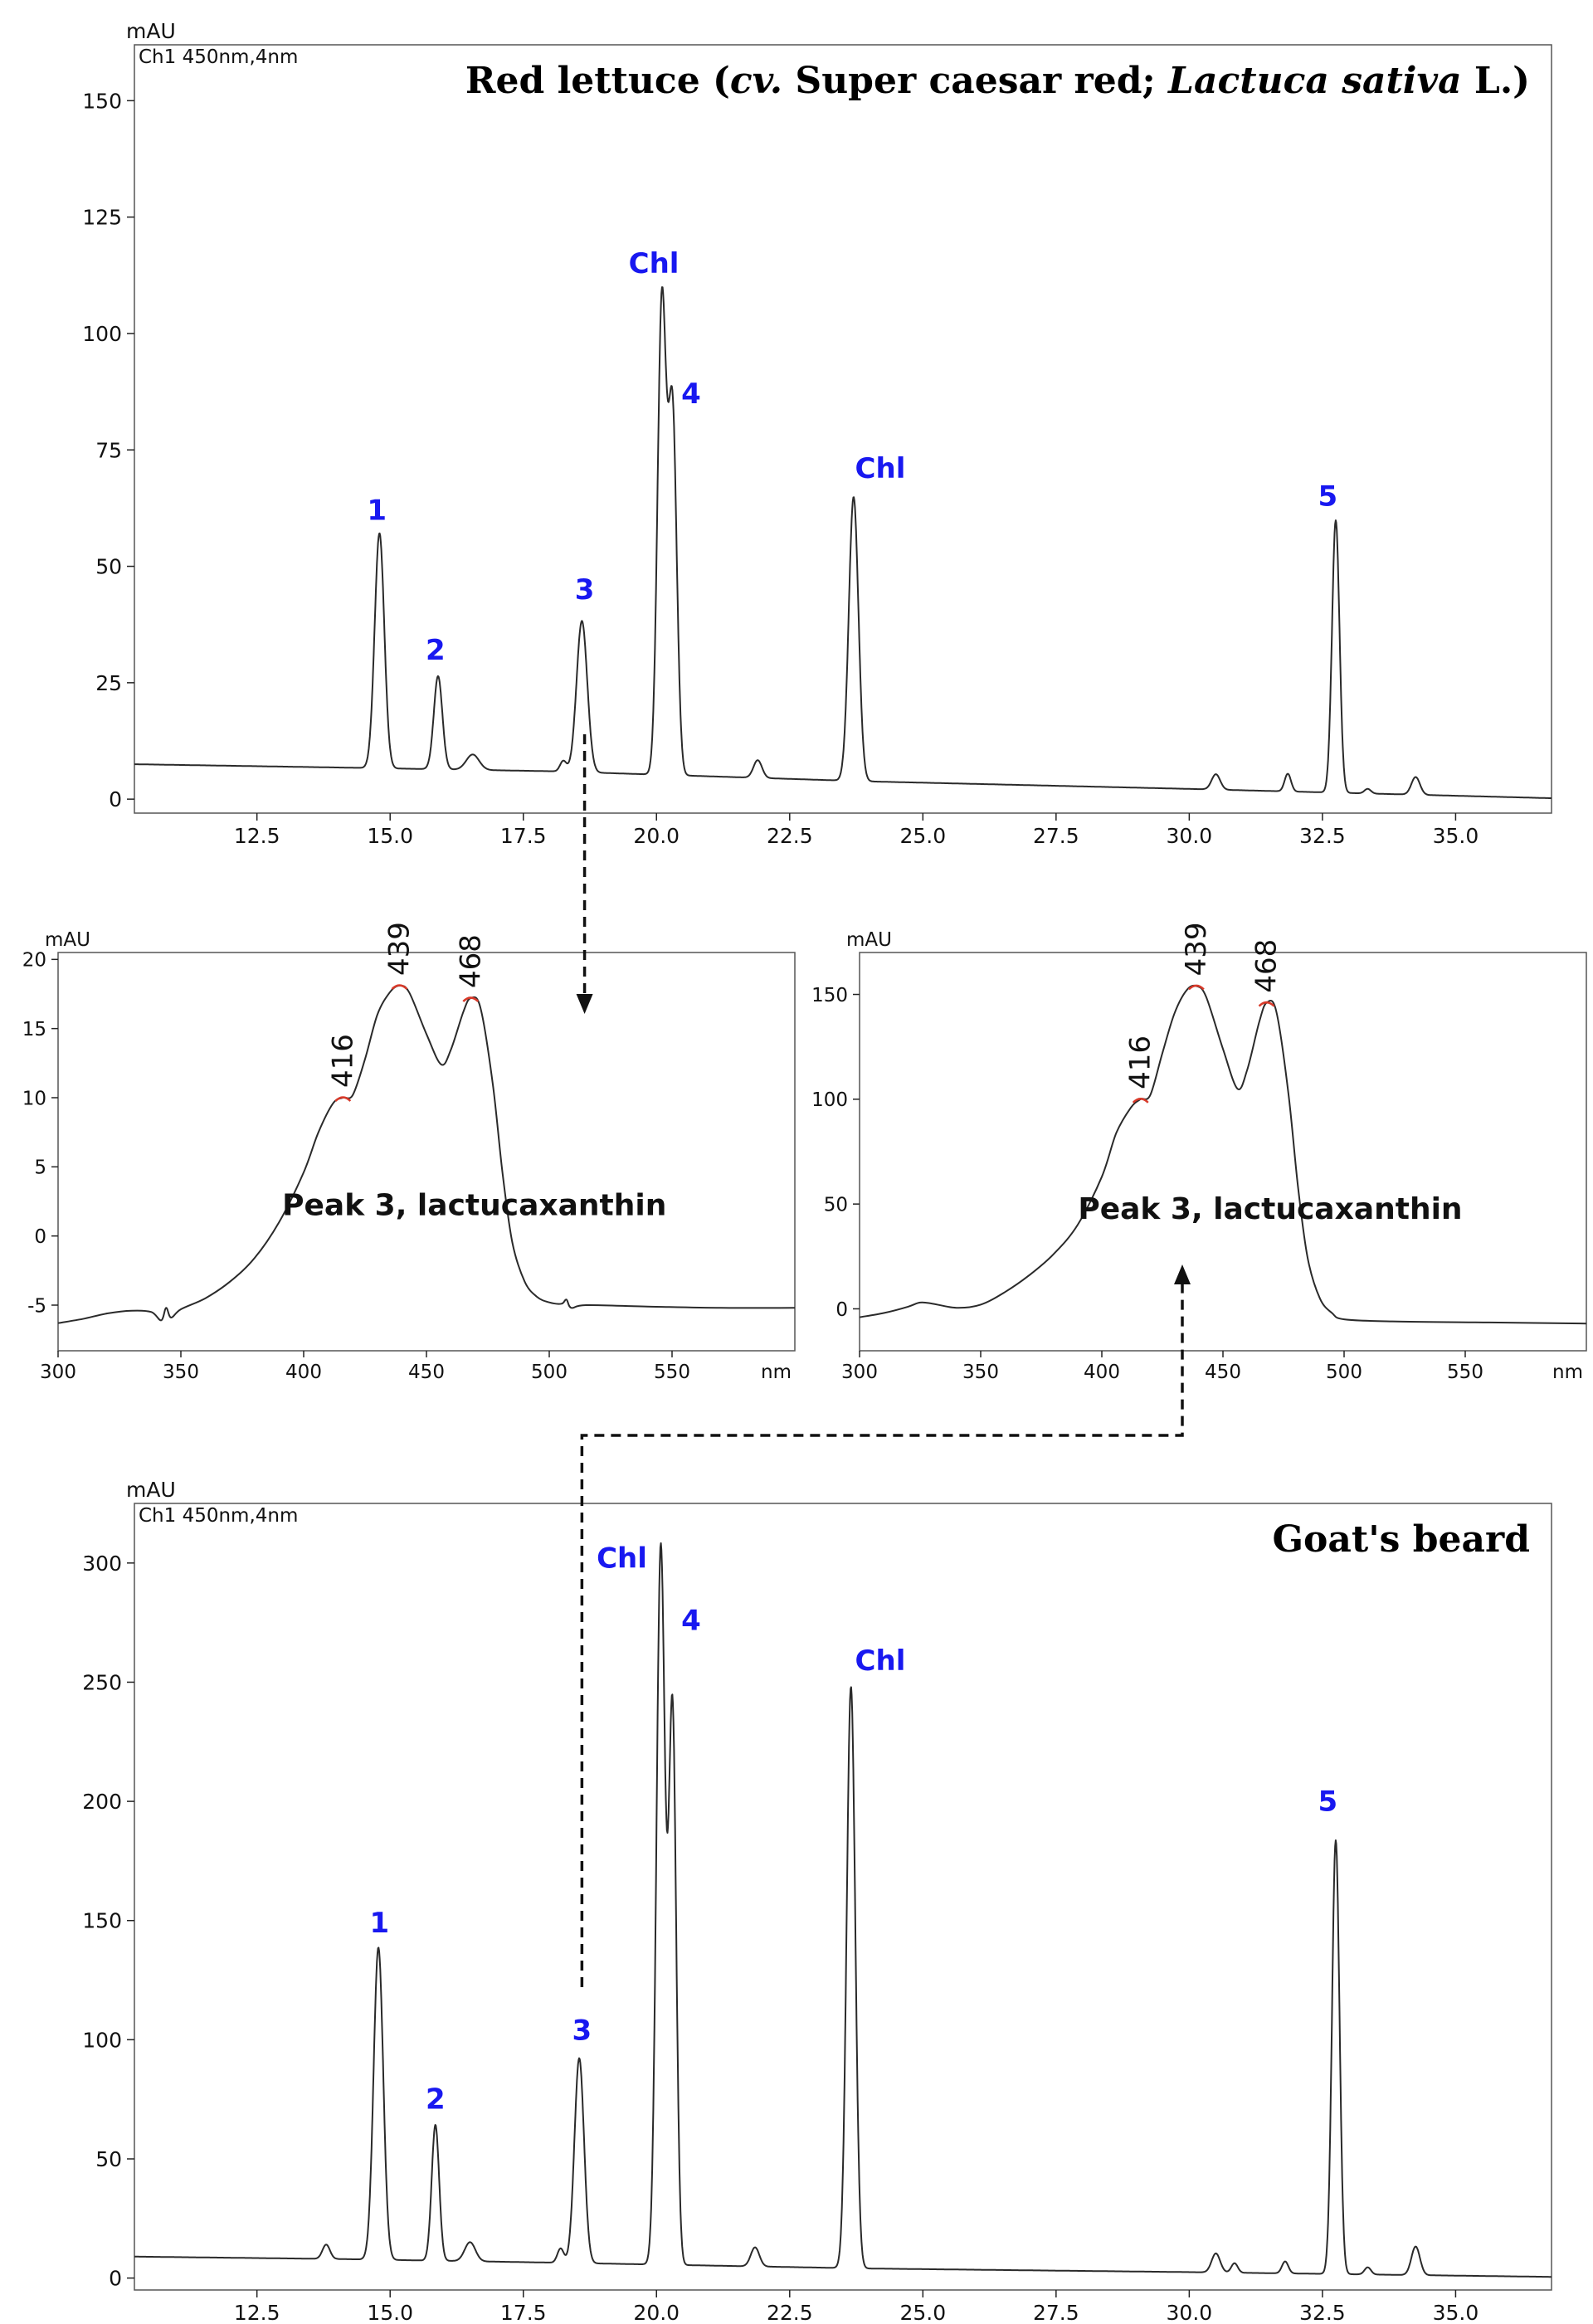 The height and width of the screenshot is (2324, 1593). I want to click on spectrum-left-x-tick-label: 350, so click(181, 1372).